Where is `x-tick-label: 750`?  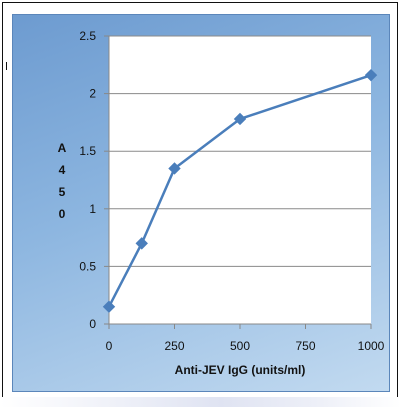 x-tick-label: 750 is located at coordinates (305, 346).